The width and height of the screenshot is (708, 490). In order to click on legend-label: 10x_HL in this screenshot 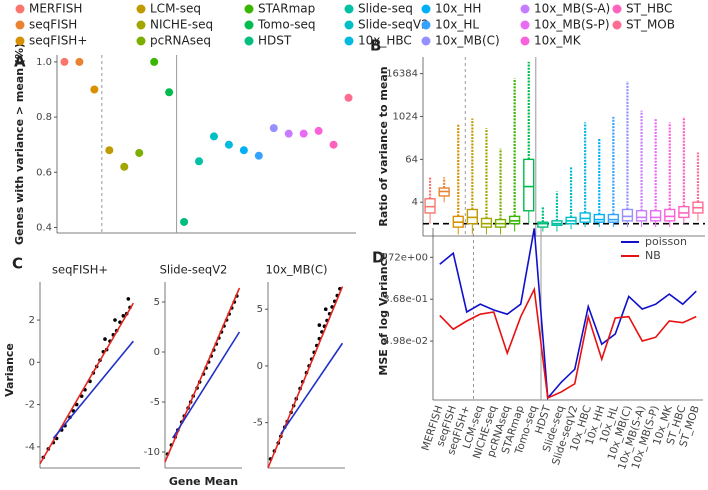, I will do `click(457, 25)`.